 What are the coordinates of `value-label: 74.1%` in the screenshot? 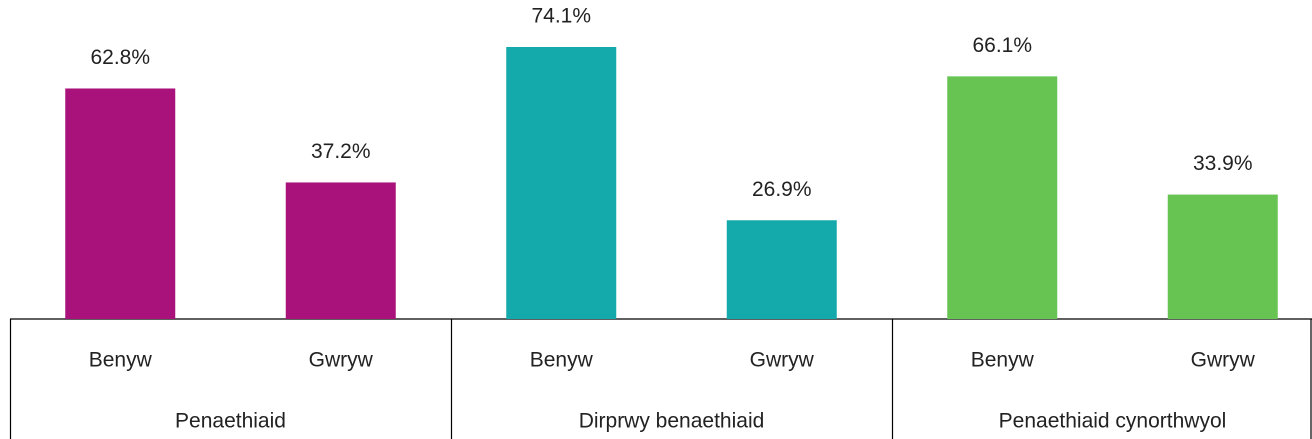 It's located at (561, 16).